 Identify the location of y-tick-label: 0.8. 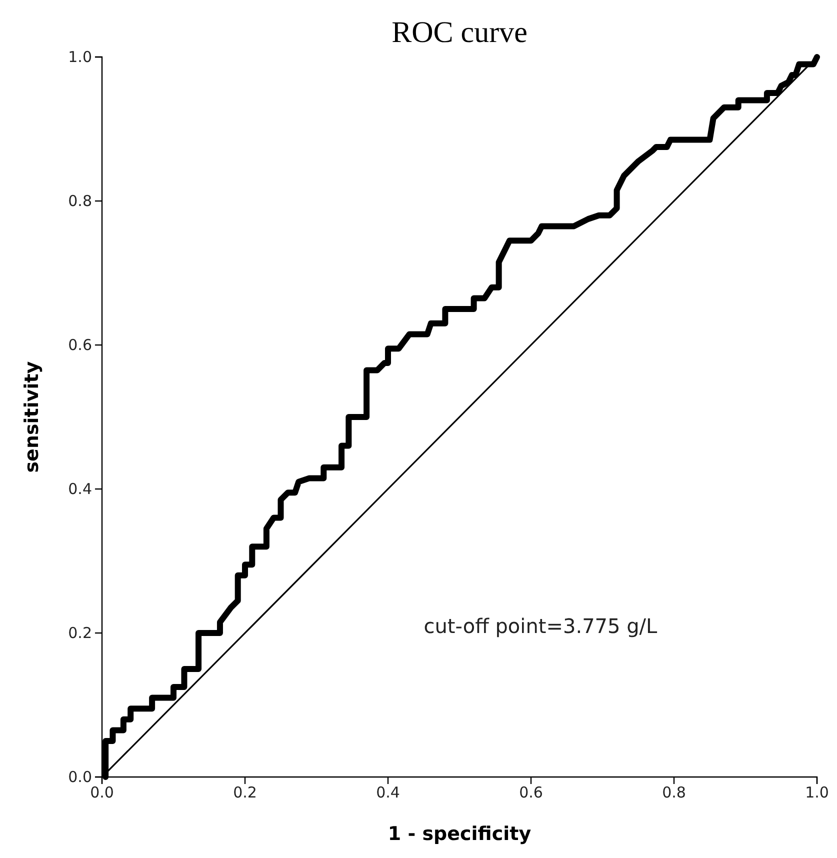
(80, 201).